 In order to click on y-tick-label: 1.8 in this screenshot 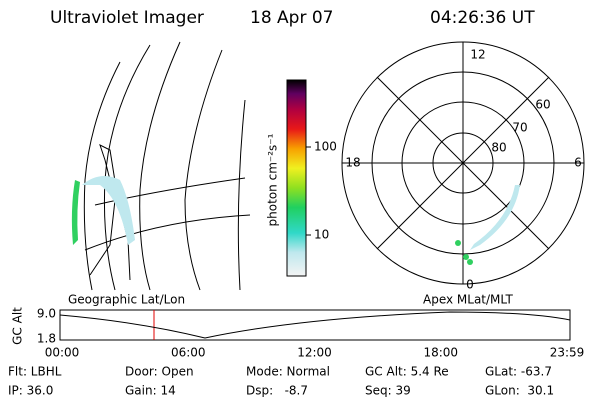, I will do `click(46, 339)`.